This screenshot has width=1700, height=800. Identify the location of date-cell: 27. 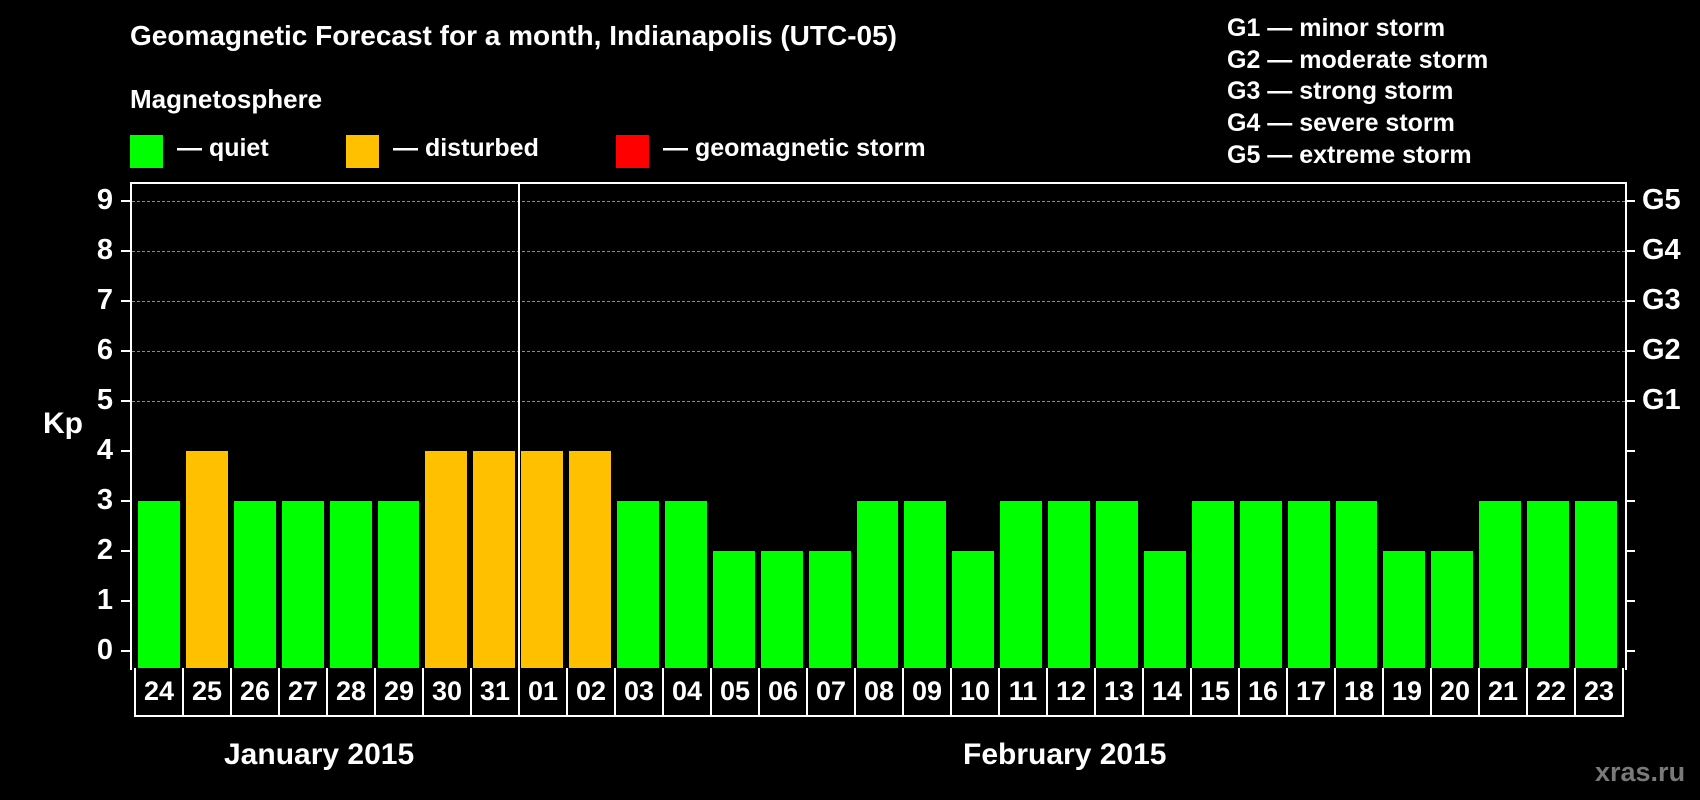
(304, 691).